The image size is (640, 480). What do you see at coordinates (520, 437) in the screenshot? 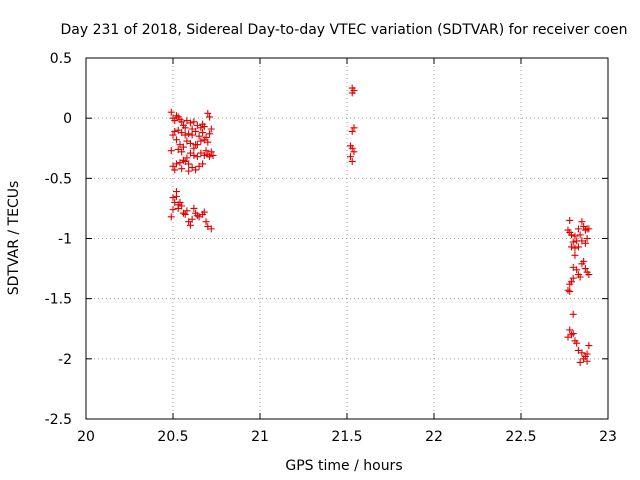
I see `x-tick-label: 22.5` at bounding box center [520, 437].